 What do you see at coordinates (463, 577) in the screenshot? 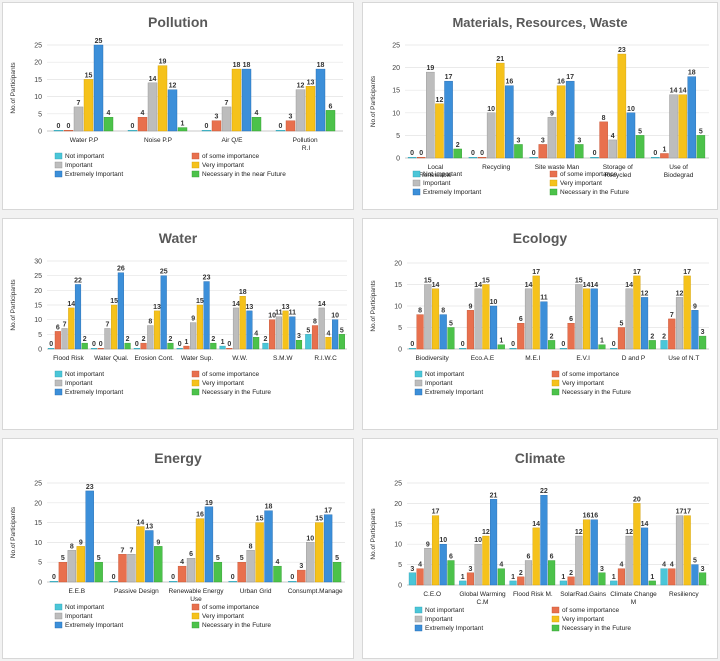
I see `climate-data-label: 1` at bounding box center [463, 577].